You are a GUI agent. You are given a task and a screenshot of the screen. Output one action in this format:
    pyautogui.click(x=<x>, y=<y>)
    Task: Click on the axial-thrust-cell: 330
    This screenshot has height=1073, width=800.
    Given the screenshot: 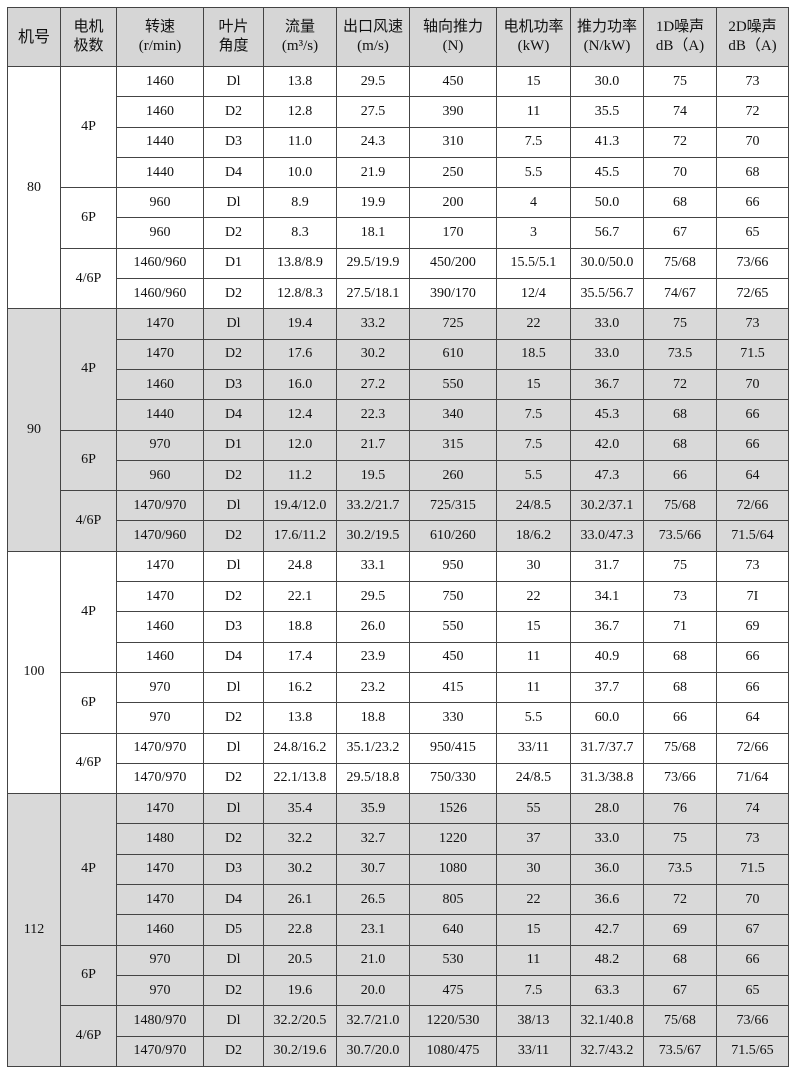 What is the action you would take?
    pyautogui.click(x=453, y=718)
    